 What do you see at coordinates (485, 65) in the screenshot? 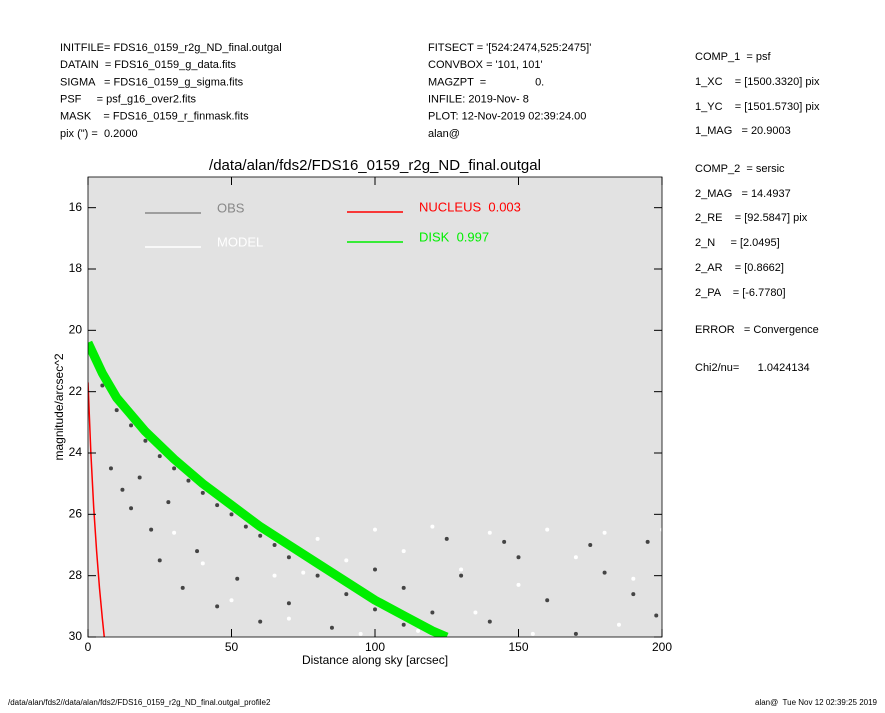
I see `header-line: CONVBOX = '101, 101'` at bounding box center [485, 65].